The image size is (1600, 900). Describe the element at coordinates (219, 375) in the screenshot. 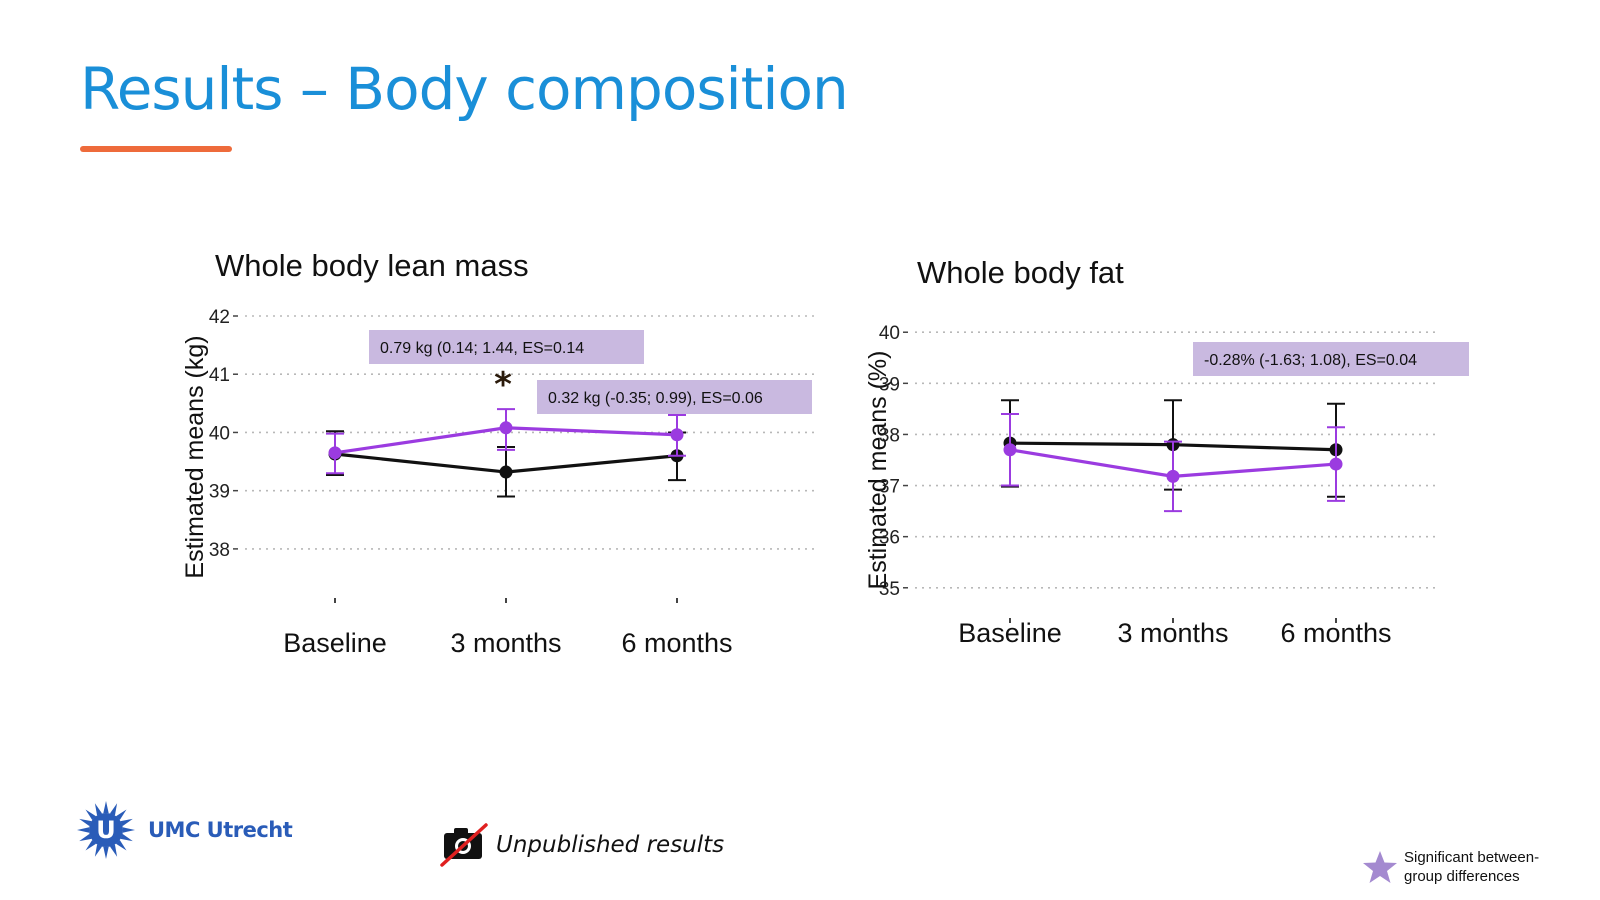

I see `y-tick-label: 41` at that location.